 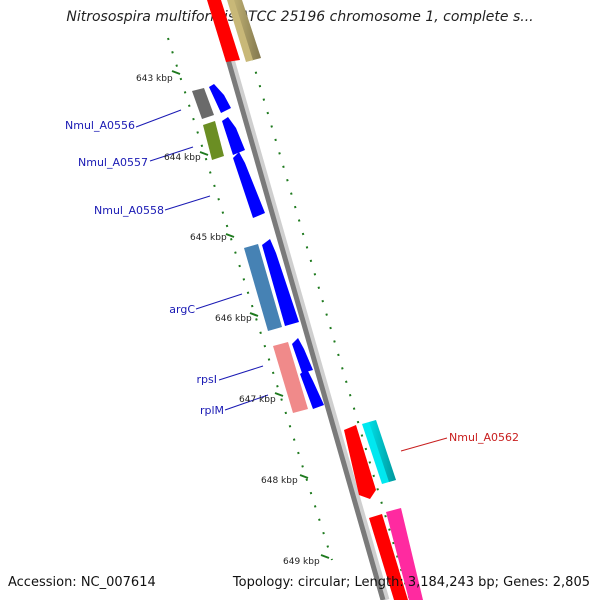 What do you see at coordinates (301, 562) in the screenshot?
I see `tick-label-649: 649 kbp` at bounding box center [301, 562].